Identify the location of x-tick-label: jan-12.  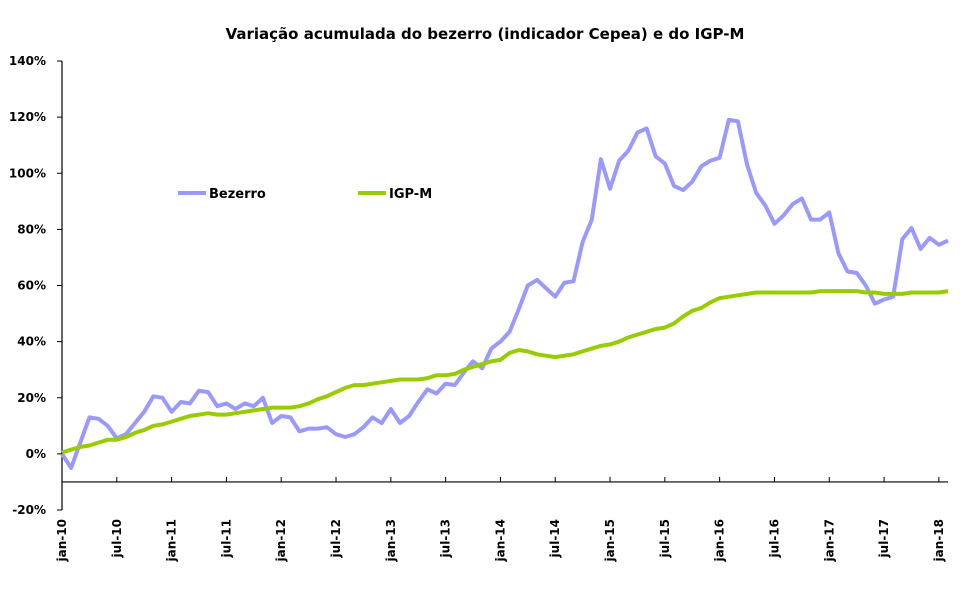
(281, 540).